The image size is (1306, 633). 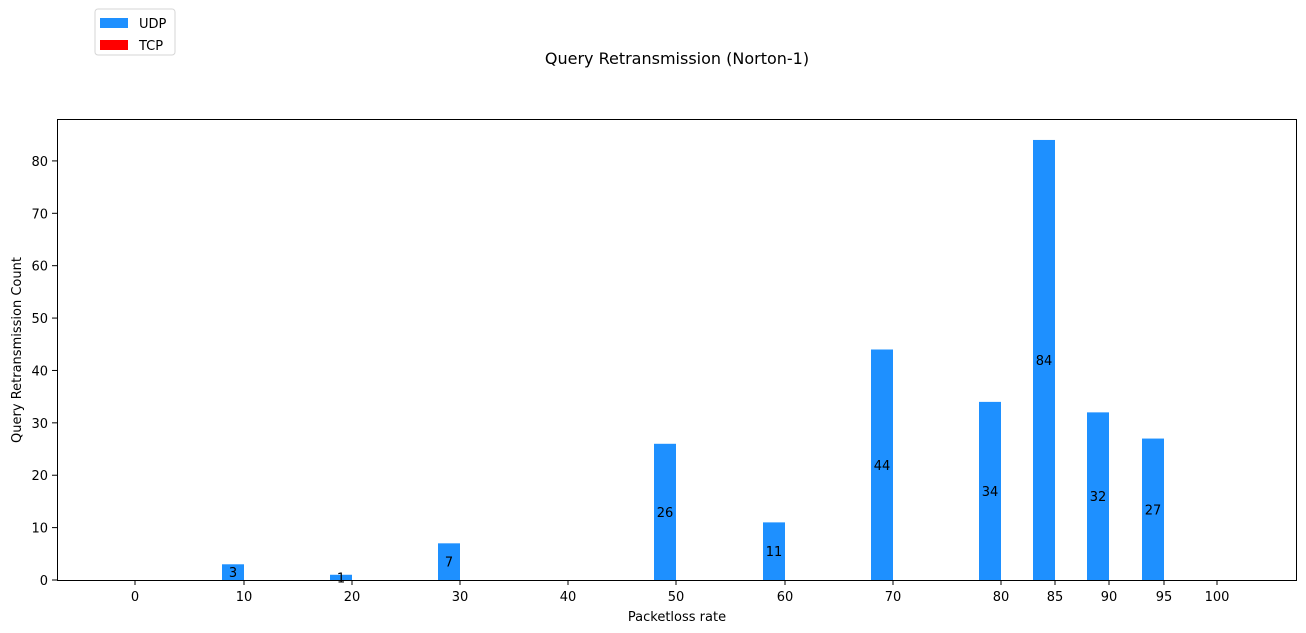 What do you see at coordinates (785, 597) in the screenshot?
I see `x-tick-label-60: 60` at bounding box center [785, 597].